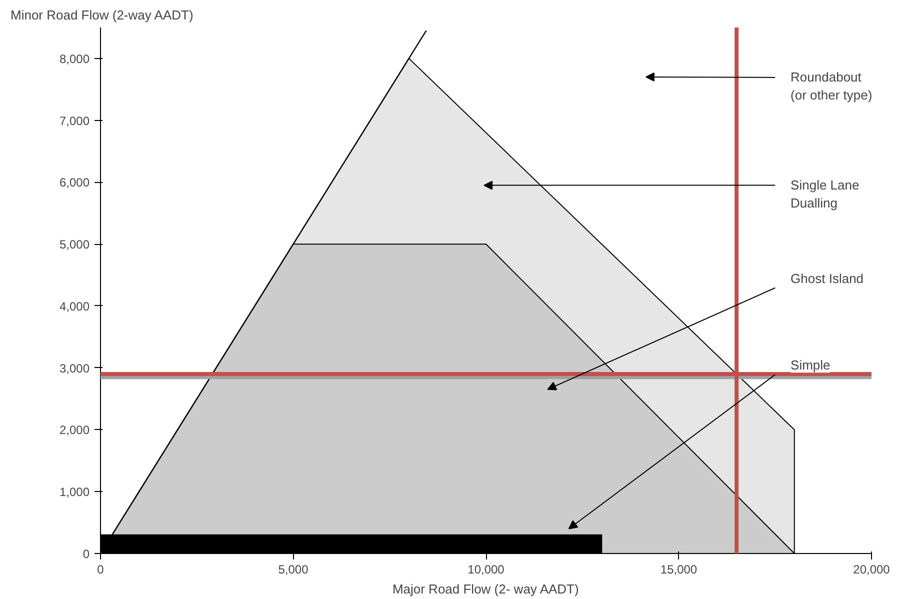 The height and width of the screenshot is (599, 903). I want to click on y-tick-label: 3,000, so click(74, 368).